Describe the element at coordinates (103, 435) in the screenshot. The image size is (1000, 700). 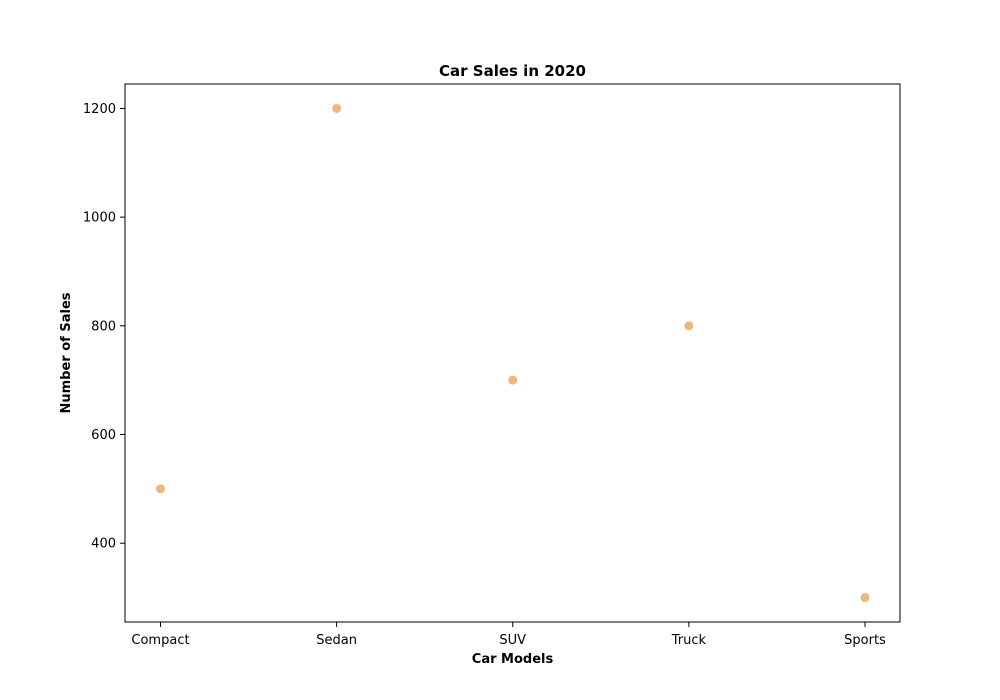
I see `y-tick-label: 600` at that location.